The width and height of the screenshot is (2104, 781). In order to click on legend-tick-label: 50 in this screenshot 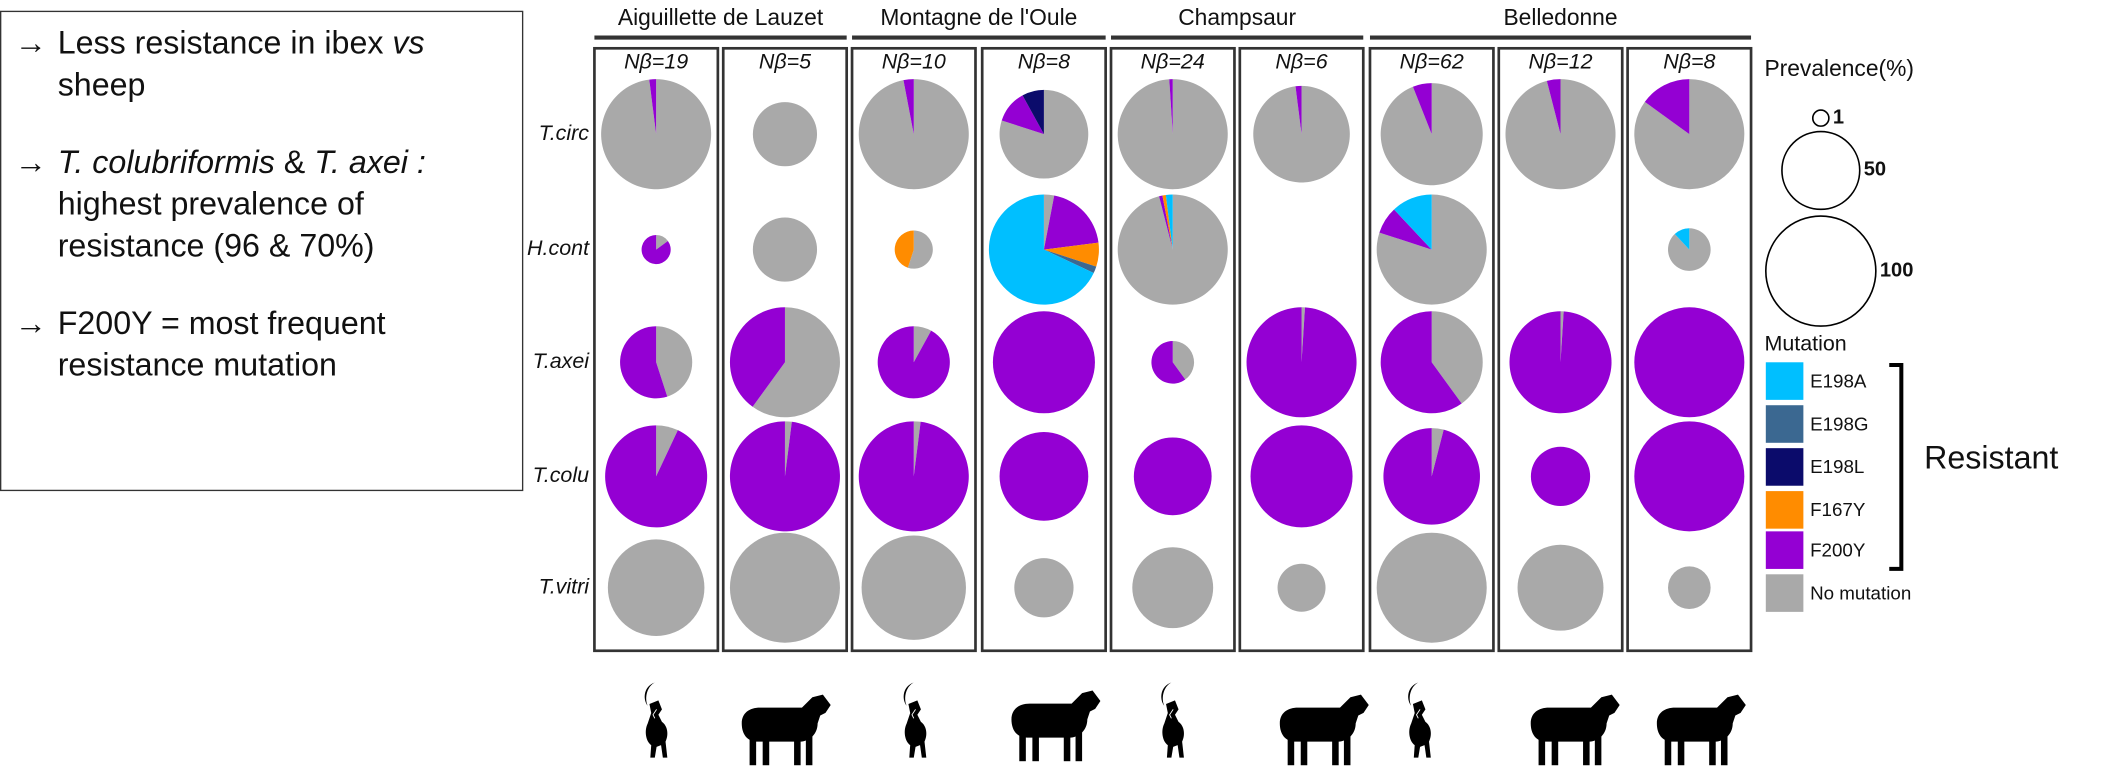, I will do `click(1875, 170)`.